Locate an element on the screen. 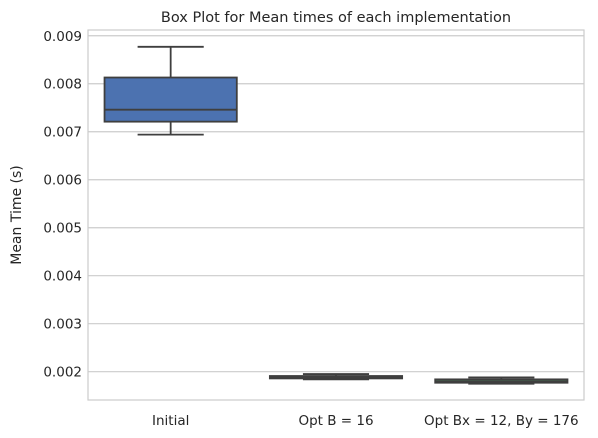 This screenshot has height=438, width=598. x-tick-label: Opt Bx = 12, By = 176 is located at coordinates (501, 421).